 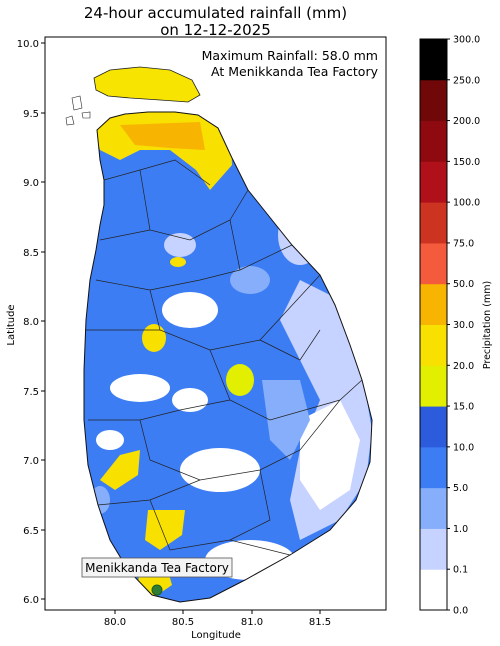 What do you see at coordinates (31, 322) in the screenshot?
I see `y-tick-label: 8.0` at bounding box center [31, 322].